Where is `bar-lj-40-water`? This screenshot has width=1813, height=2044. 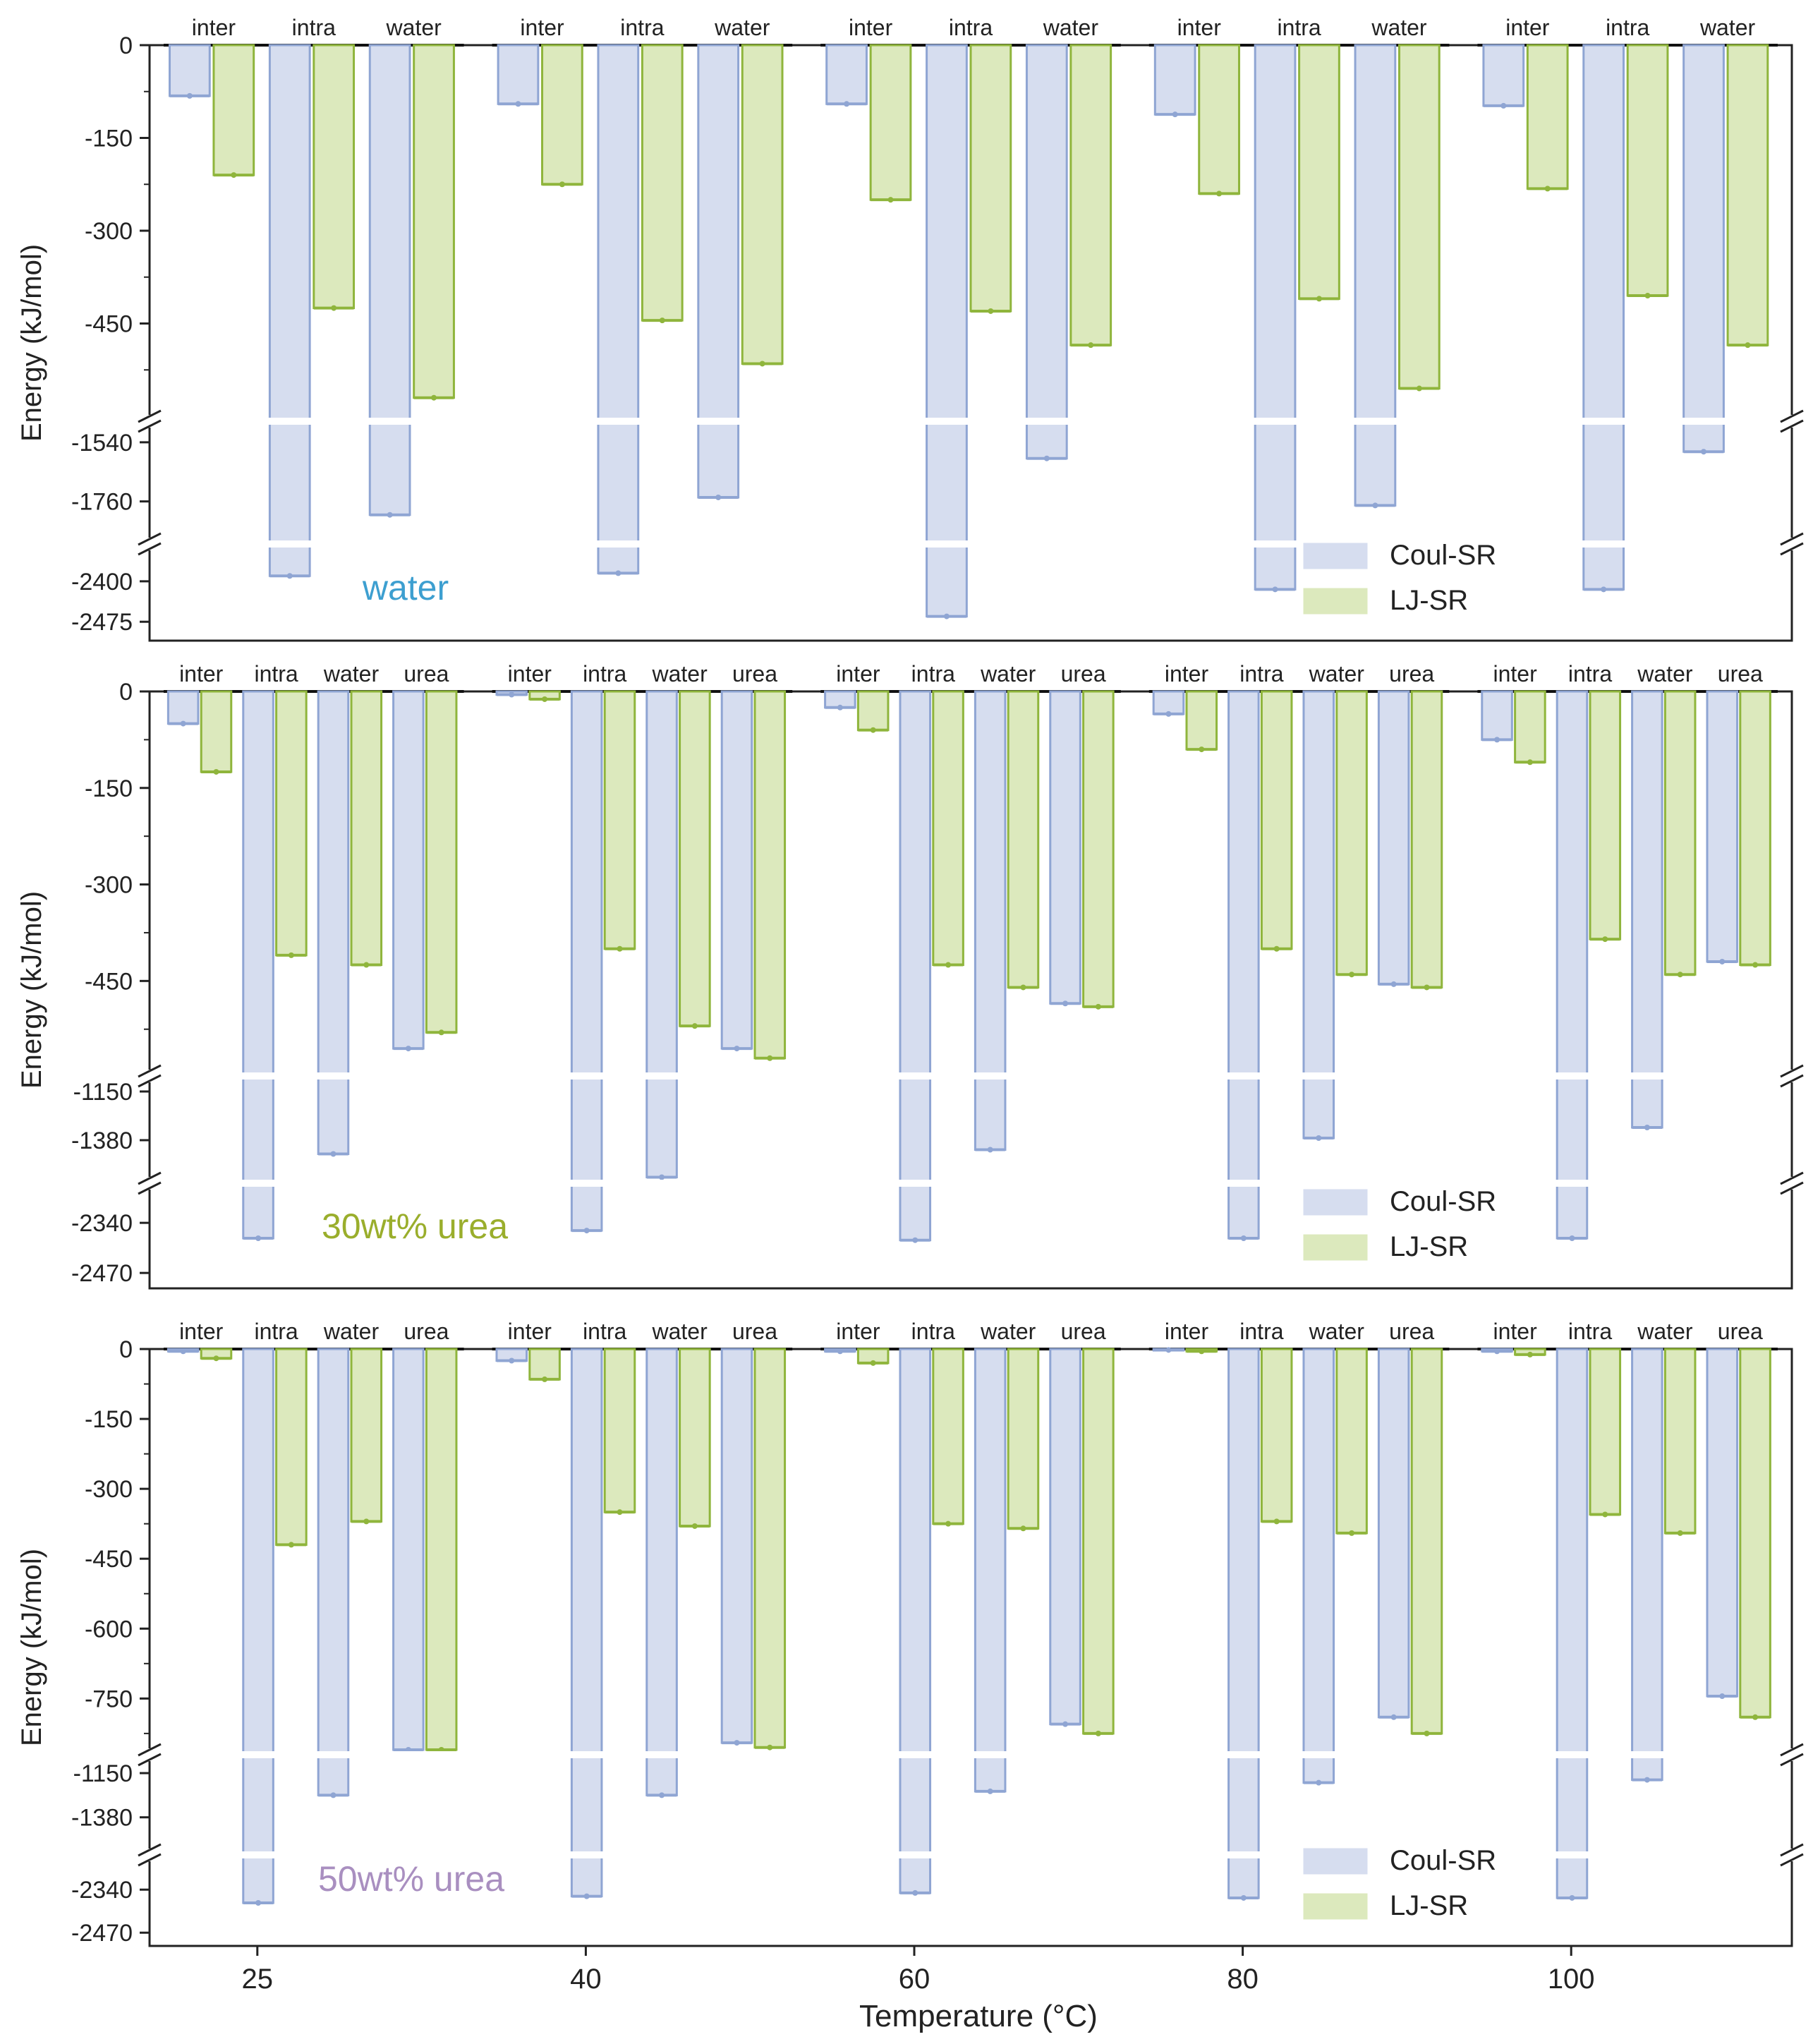 bar-lj-40-water is located at coordinates (695, 858).